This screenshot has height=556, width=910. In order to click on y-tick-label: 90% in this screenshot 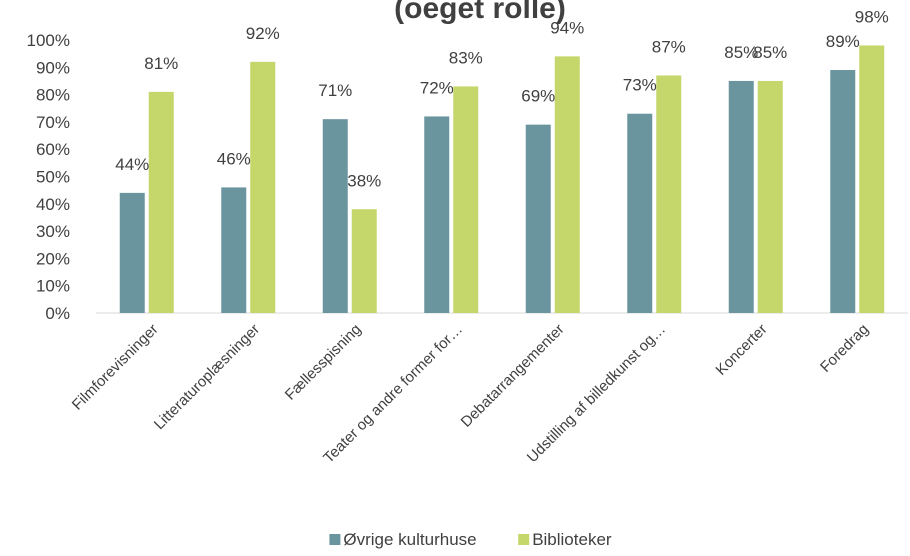, I will do `click(53, 67)`.